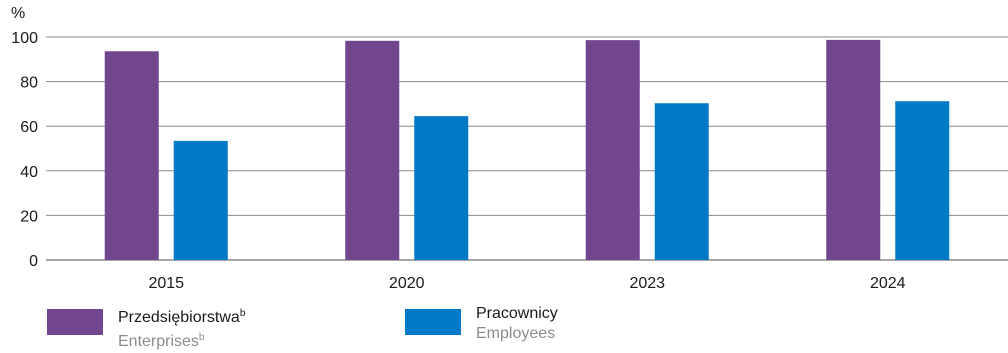 The height and width of the screenshot is (353, 1008). I want to click on x-tick-label: 2024, so click(888, 283).